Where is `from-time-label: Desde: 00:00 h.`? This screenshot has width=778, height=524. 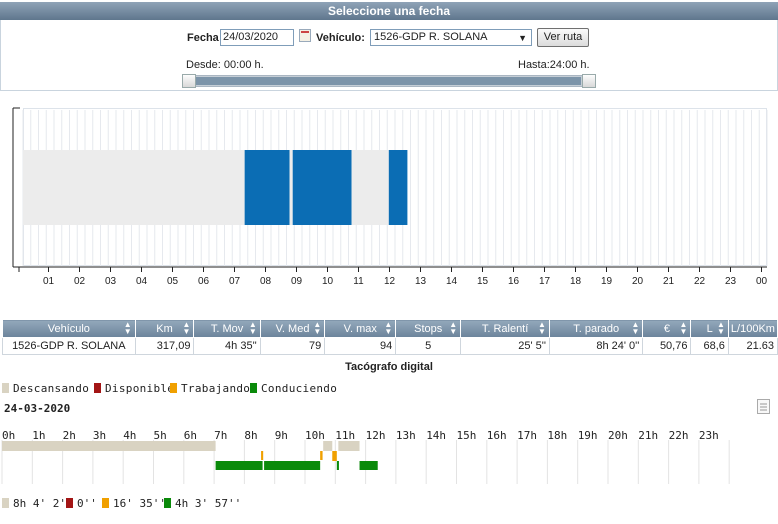
from-time-label: Desde: 00:00 h. is located at coordinates (225, 65).